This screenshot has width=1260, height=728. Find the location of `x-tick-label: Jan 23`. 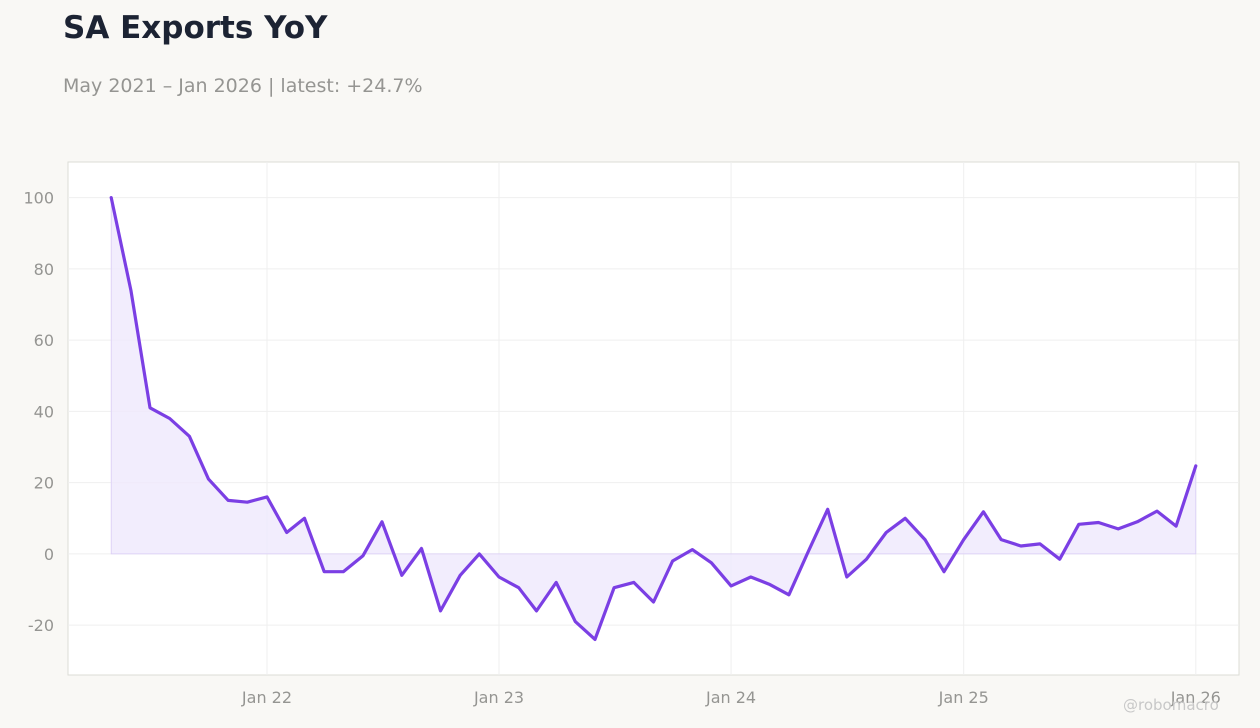

x-tick-label: Jan 23 is located at coordinates (498, 697).